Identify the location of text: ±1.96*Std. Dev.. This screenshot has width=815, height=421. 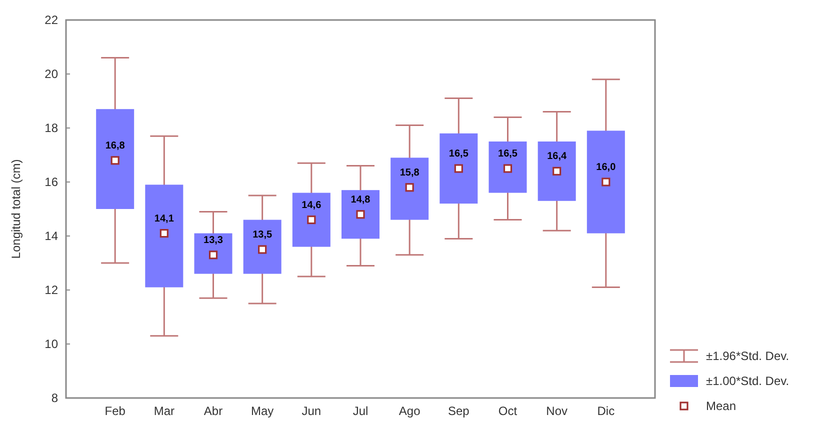
(748, 356).